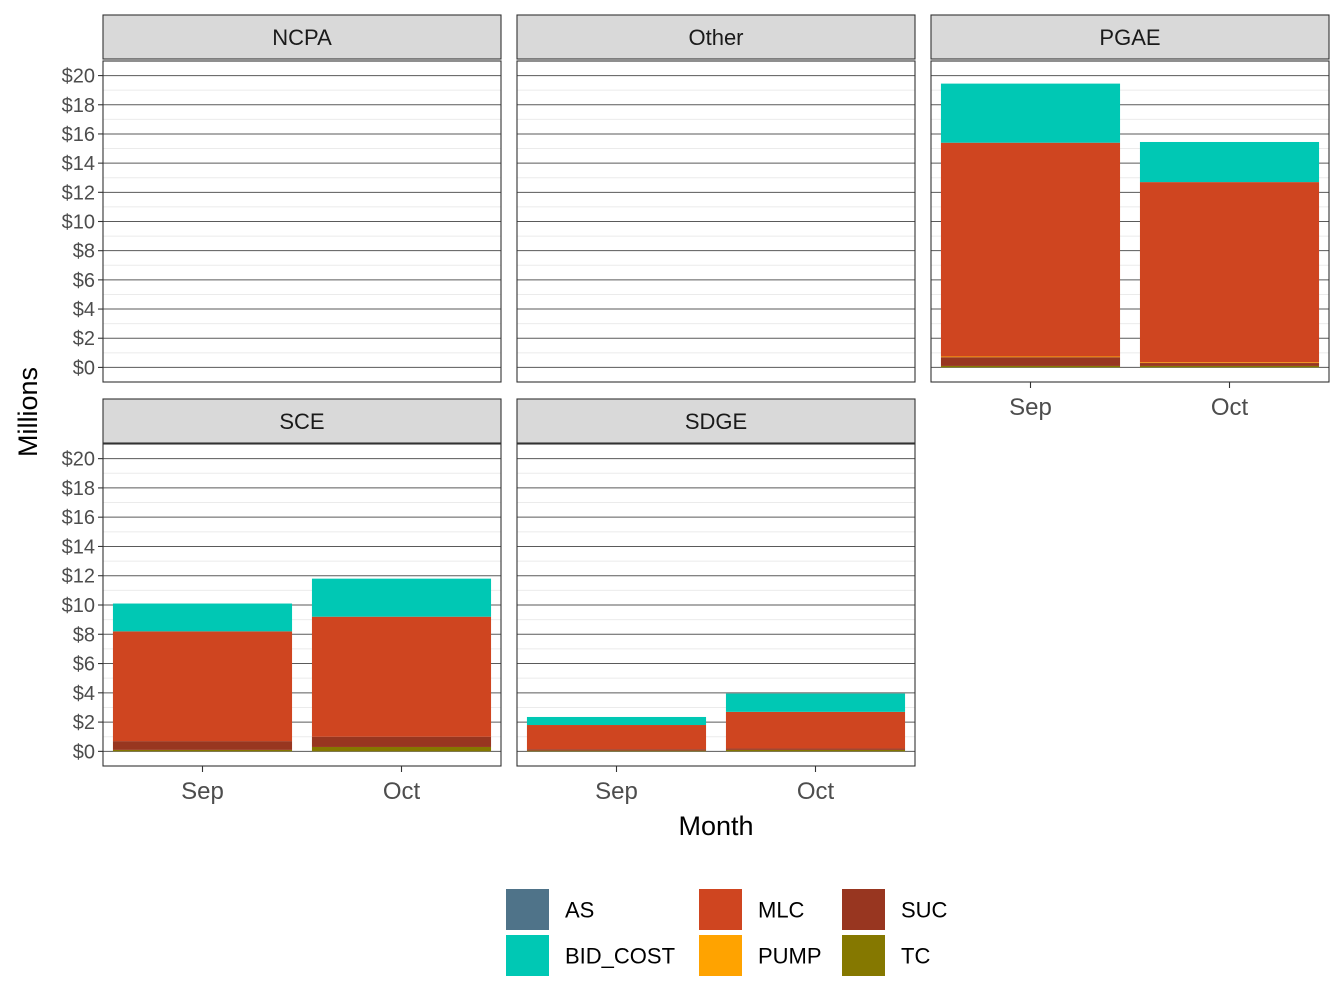  I want to click on bar-sce-oct-mlc, so click(401, 676).